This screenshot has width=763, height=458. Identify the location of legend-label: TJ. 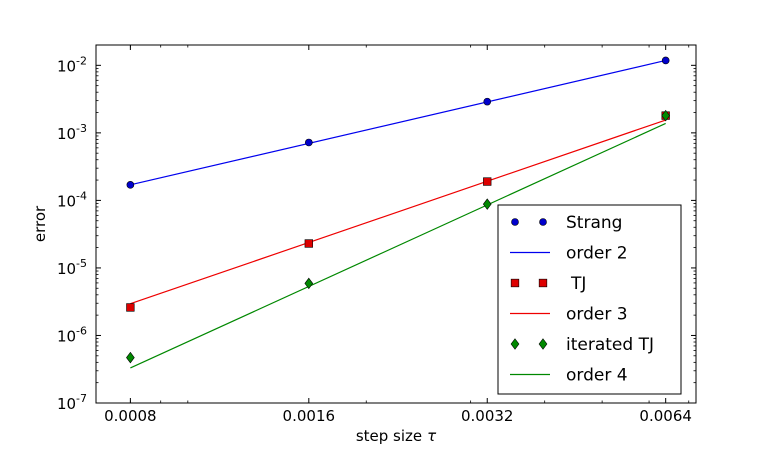
(578, 284).